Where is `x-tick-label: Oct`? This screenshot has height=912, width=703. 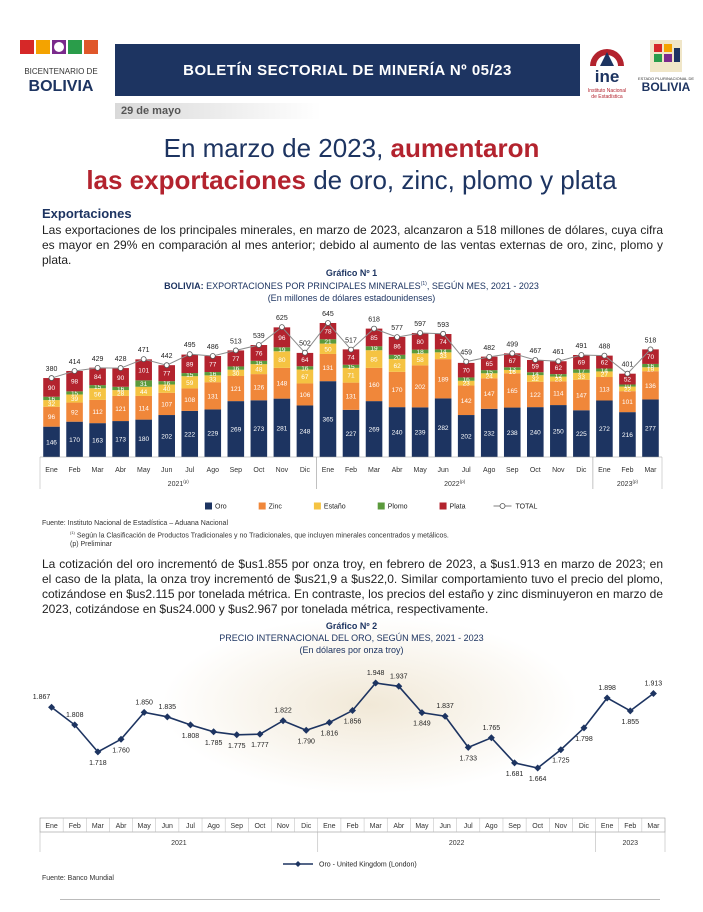 x-tick-label: Oct is located at coordinates (537, 826).